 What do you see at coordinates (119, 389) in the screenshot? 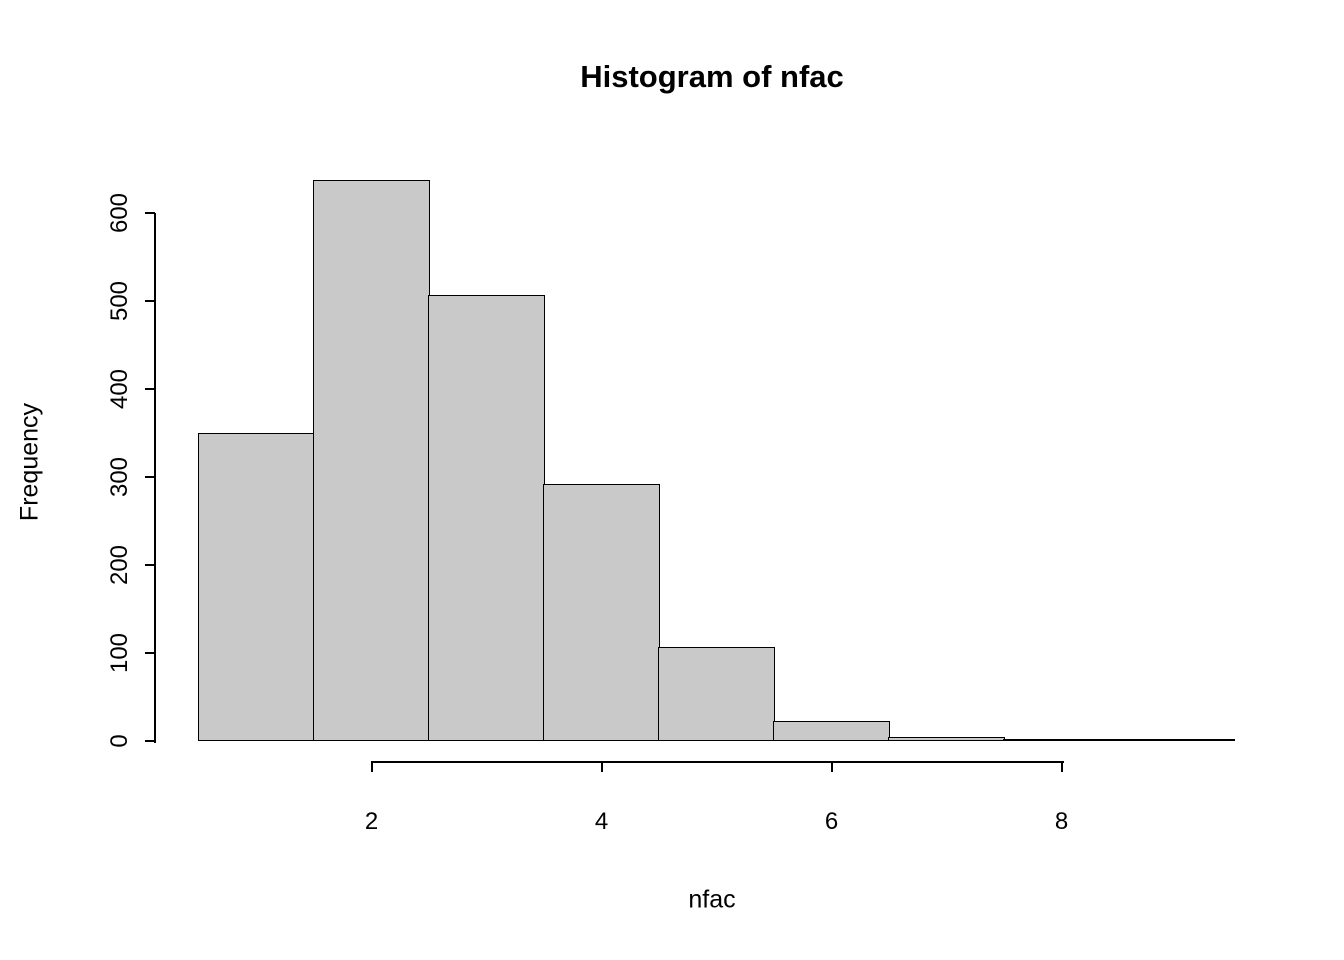
I see `y-tick-label: 400` at bounding box center [119, 389].